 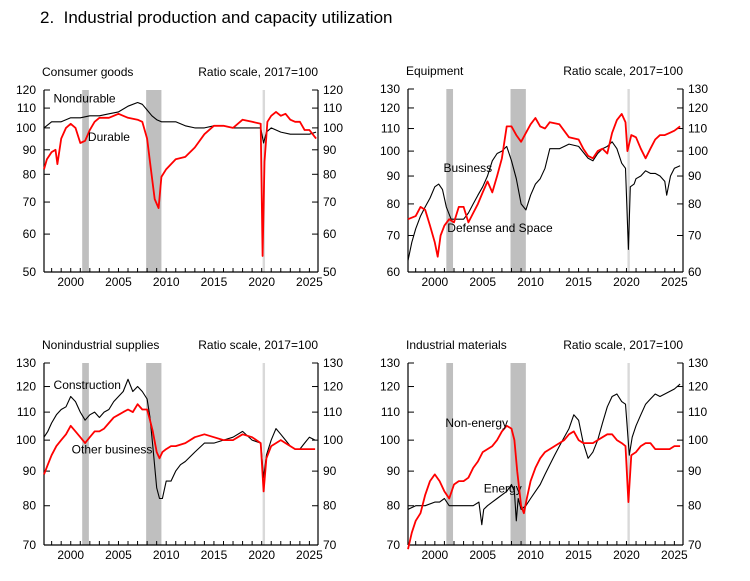 What do you see at coordinates (476, 423) in the screenshot?
I see `series-label-non-energy: Non-energy` at bounding box center [476, 423].